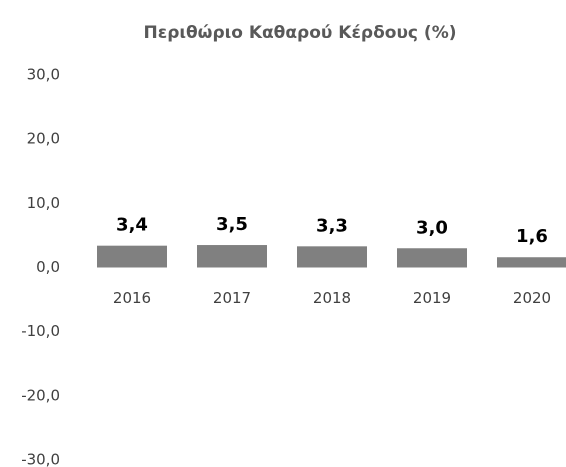 This screenshot has width=566, height=467. I want to click on y-tick-label: 20,0, so click(43, 139).